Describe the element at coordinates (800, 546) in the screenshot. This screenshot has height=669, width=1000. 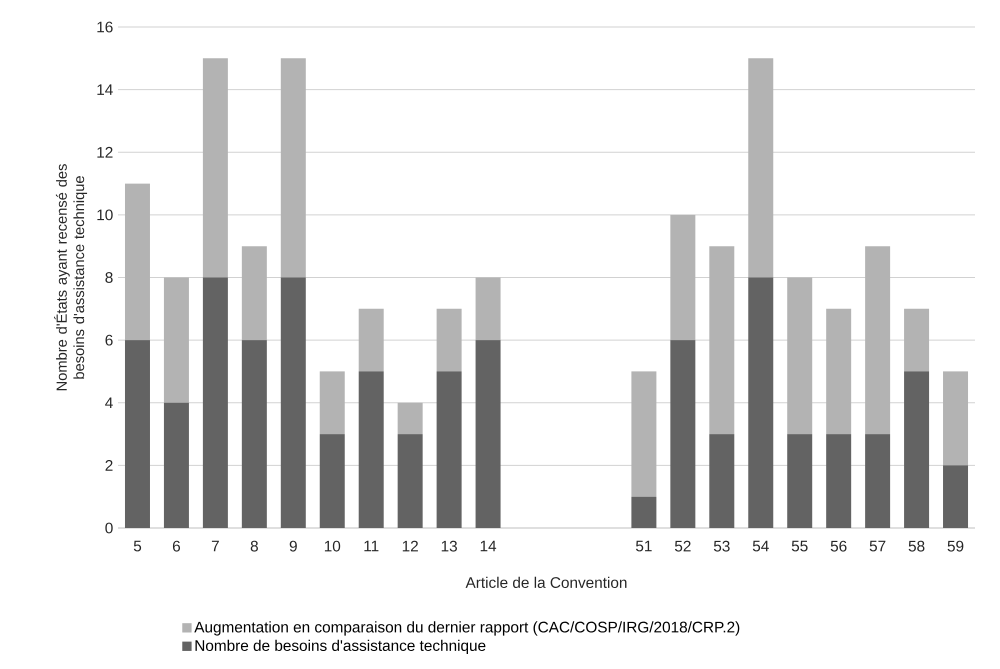
I see `x-tick-label: 55` at that location.